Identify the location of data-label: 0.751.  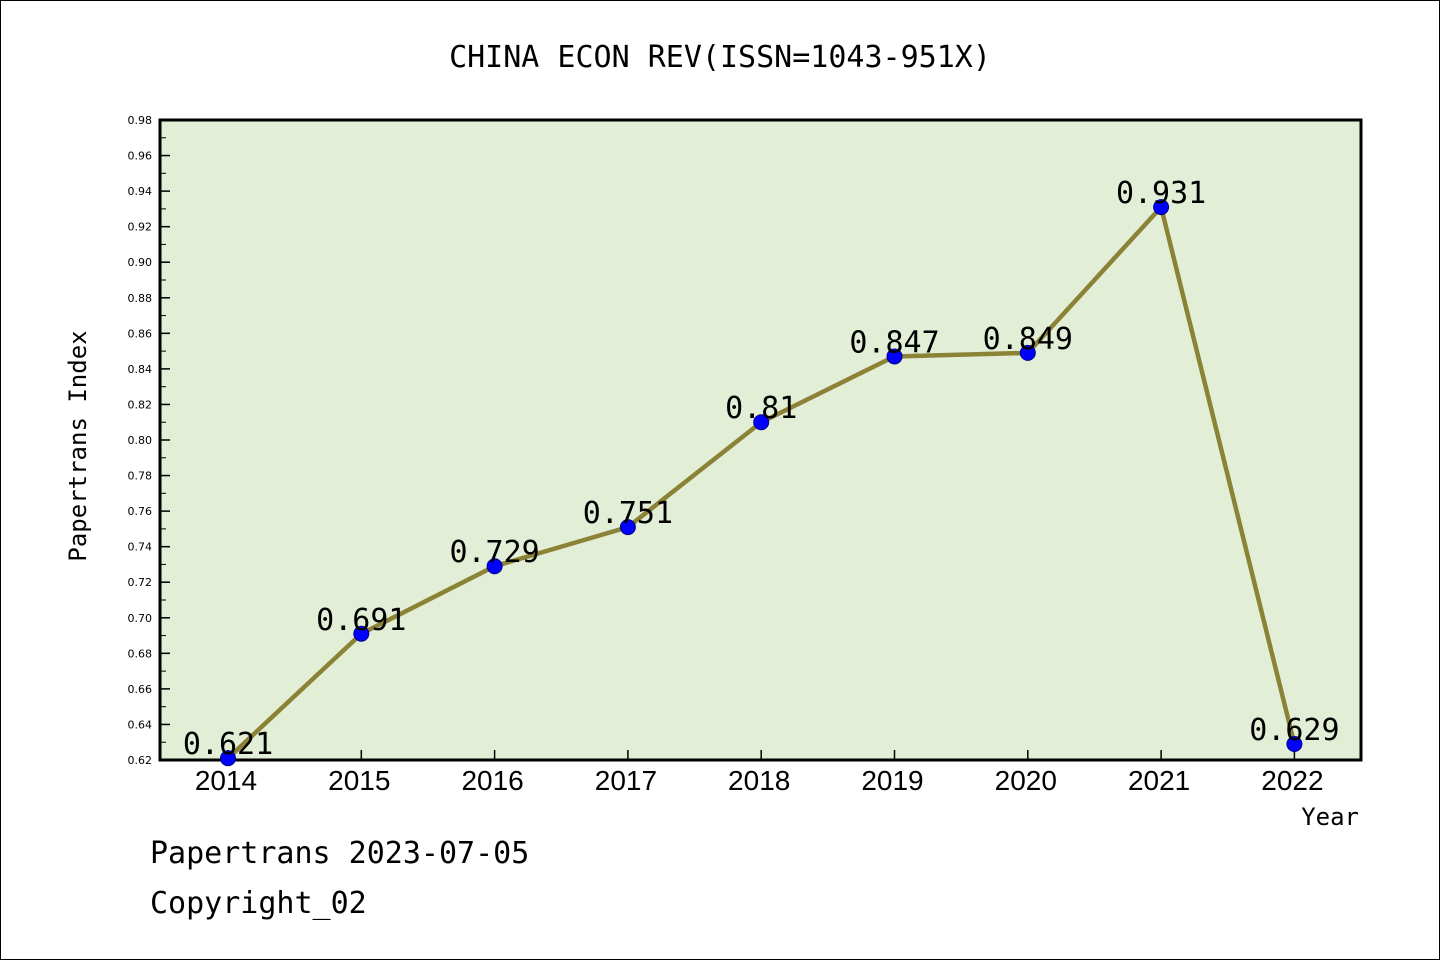
(628, 513).